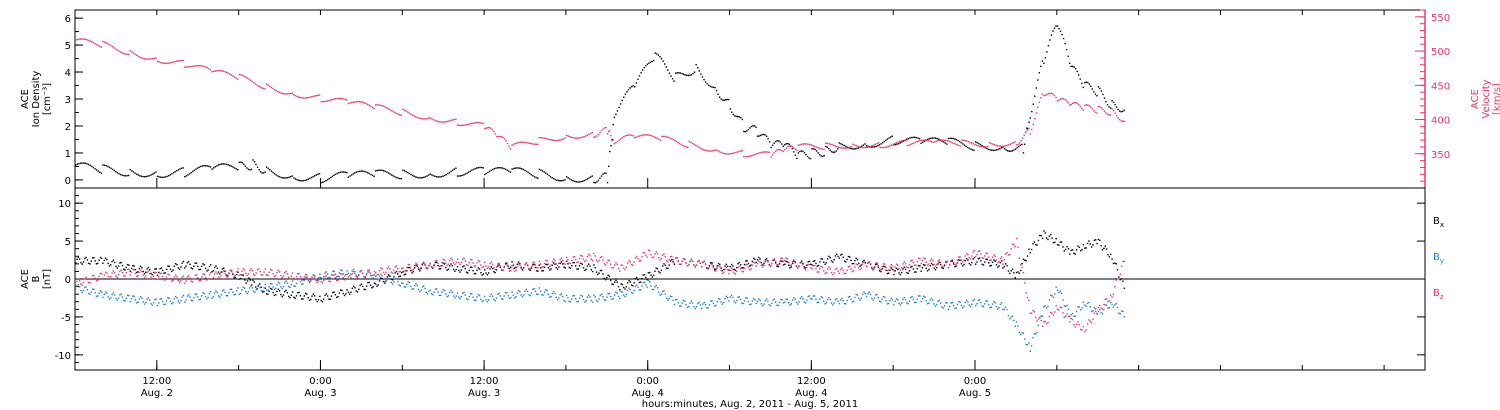  Describe the element at coordinates (25, 99) in the screenshot. I see `left-y-axis-label: ACE` at that location.